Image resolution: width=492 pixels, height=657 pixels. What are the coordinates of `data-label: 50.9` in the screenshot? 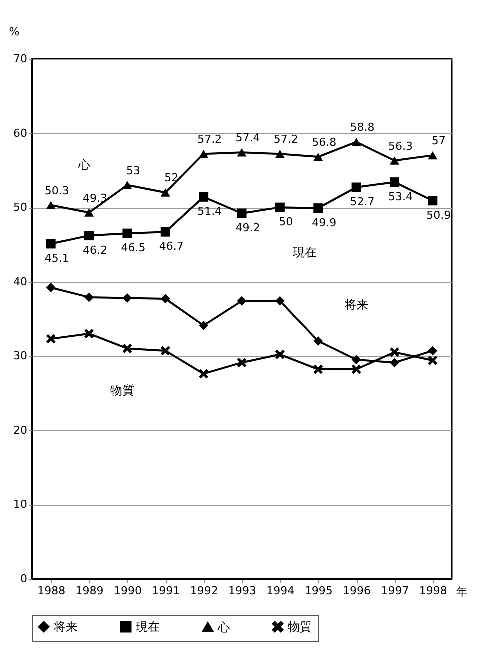 It's located at (439, 215).